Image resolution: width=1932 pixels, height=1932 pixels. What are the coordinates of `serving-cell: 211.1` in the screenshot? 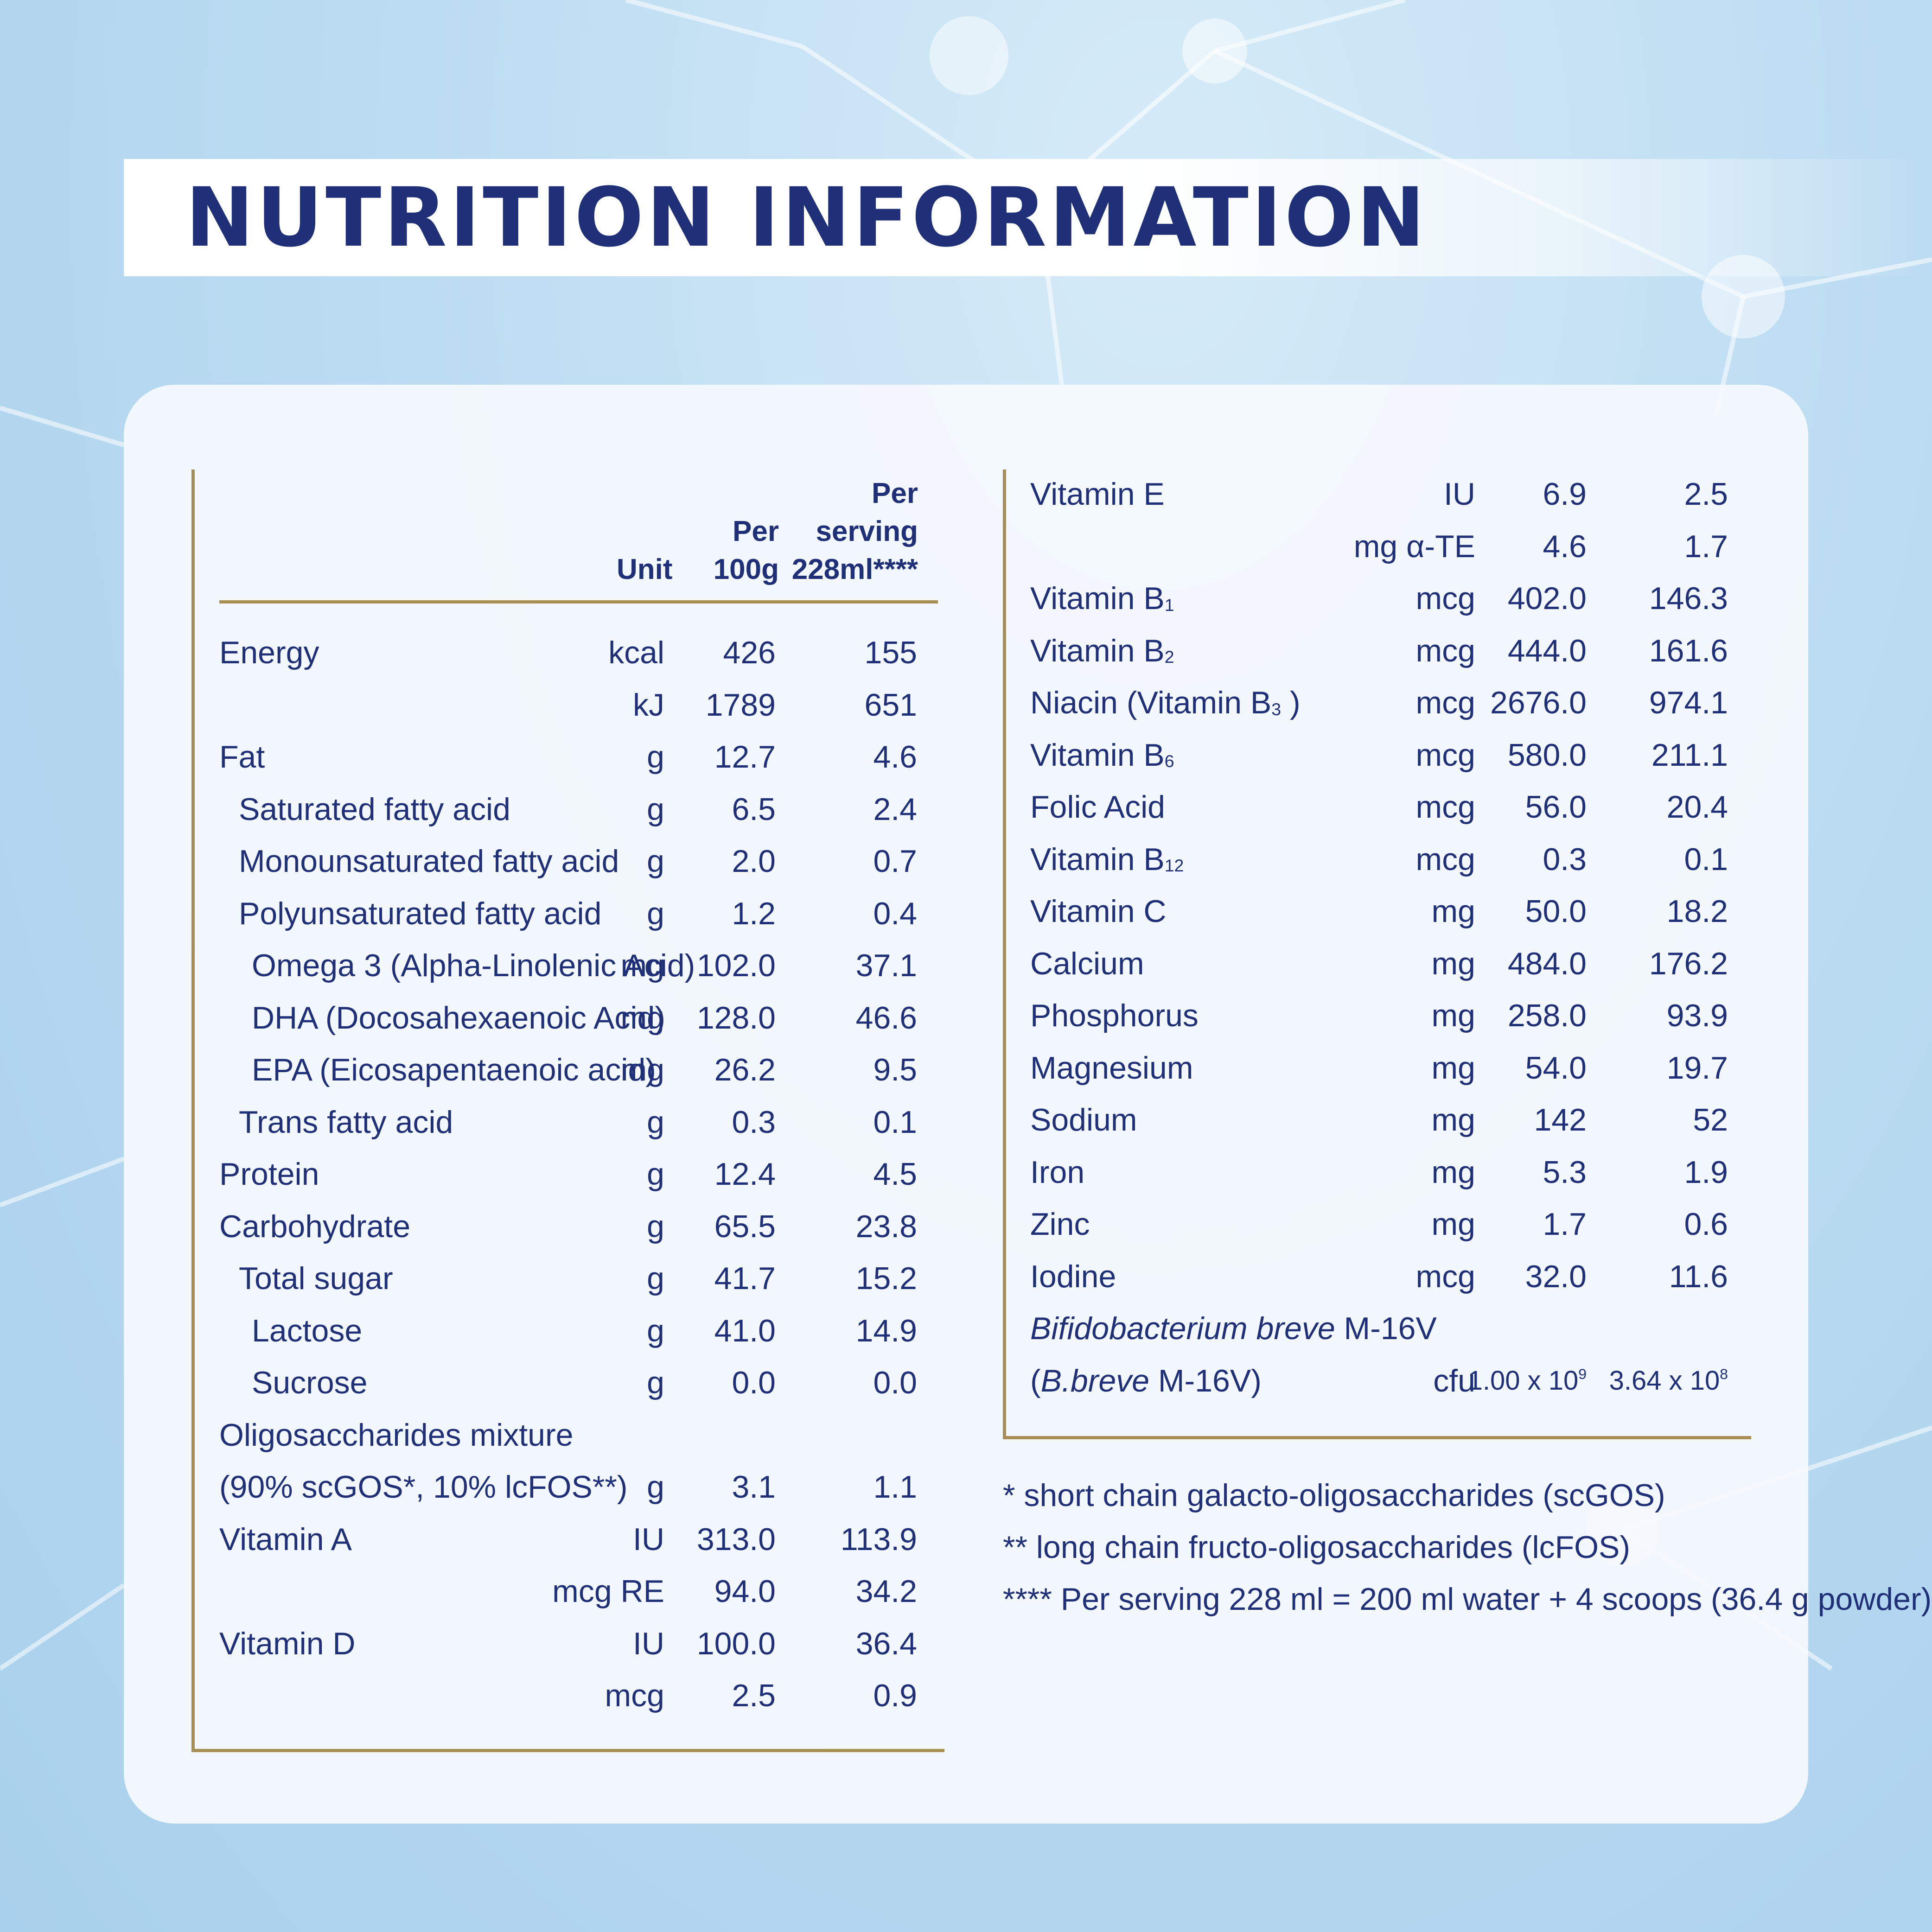 It's located at (1689, 755).